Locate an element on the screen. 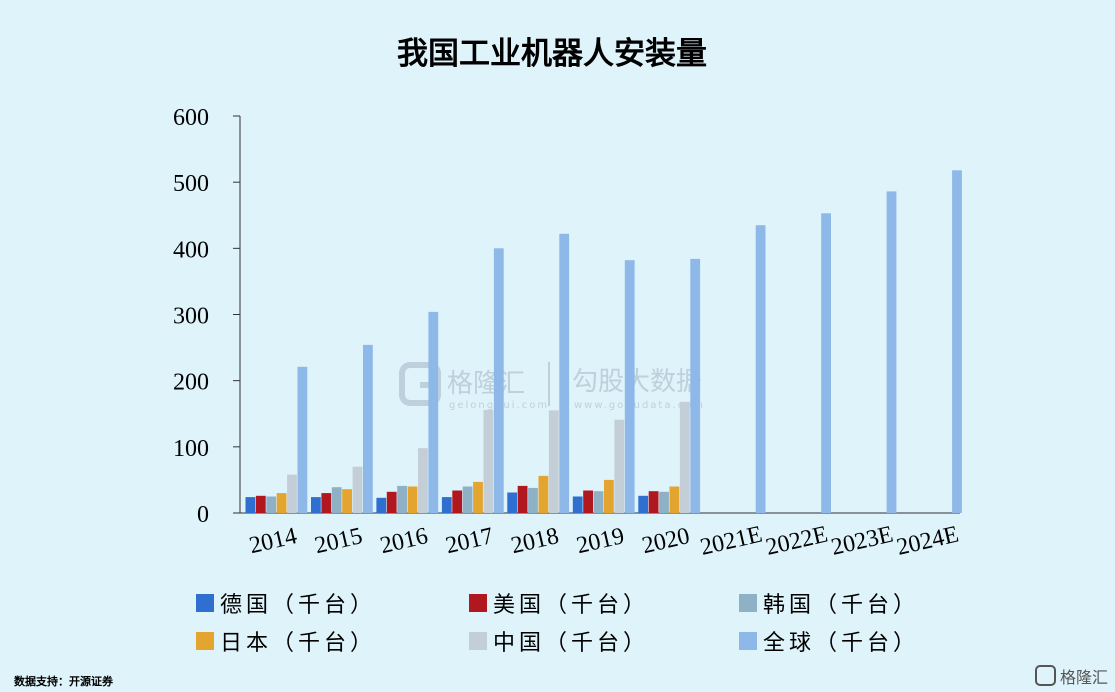 This screenshot has height=692, width=1115. bar-japan-2018 is located at coordinates (543, 494).